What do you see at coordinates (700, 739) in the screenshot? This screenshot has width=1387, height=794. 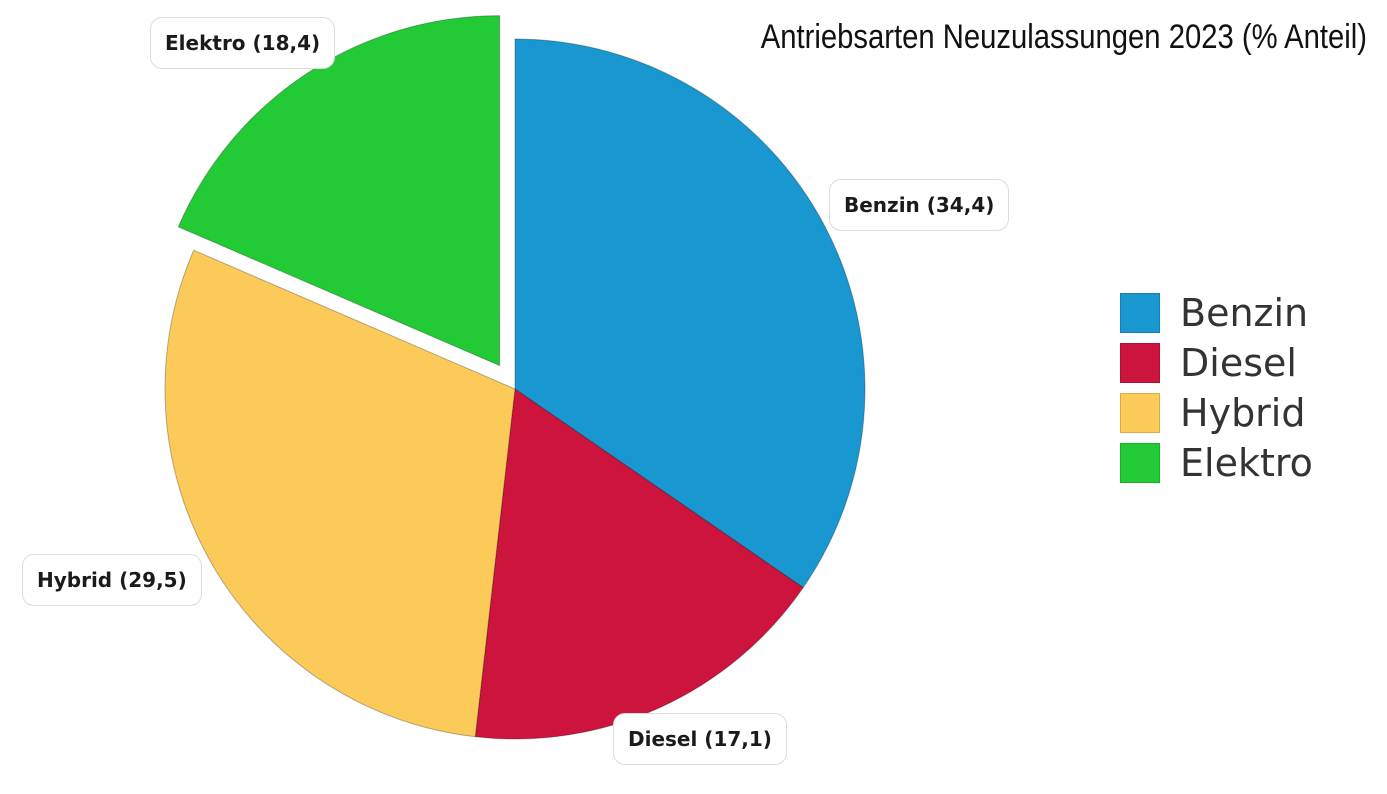 I see `data-label-diesel: Diesel (17,1)` at bounding box center [700, 739].